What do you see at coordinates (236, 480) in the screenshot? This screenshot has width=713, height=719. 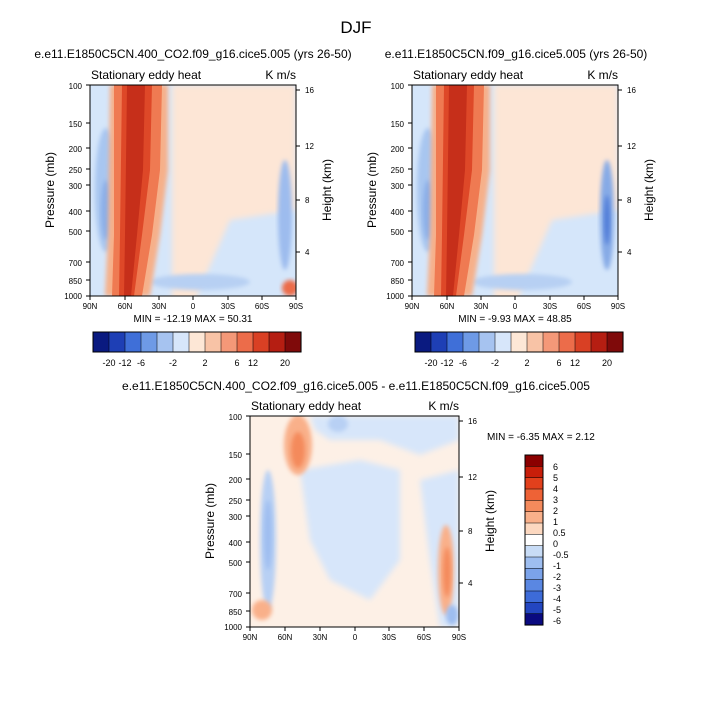 I see `pressure-tick: 200` at bounding box center [236, 480].